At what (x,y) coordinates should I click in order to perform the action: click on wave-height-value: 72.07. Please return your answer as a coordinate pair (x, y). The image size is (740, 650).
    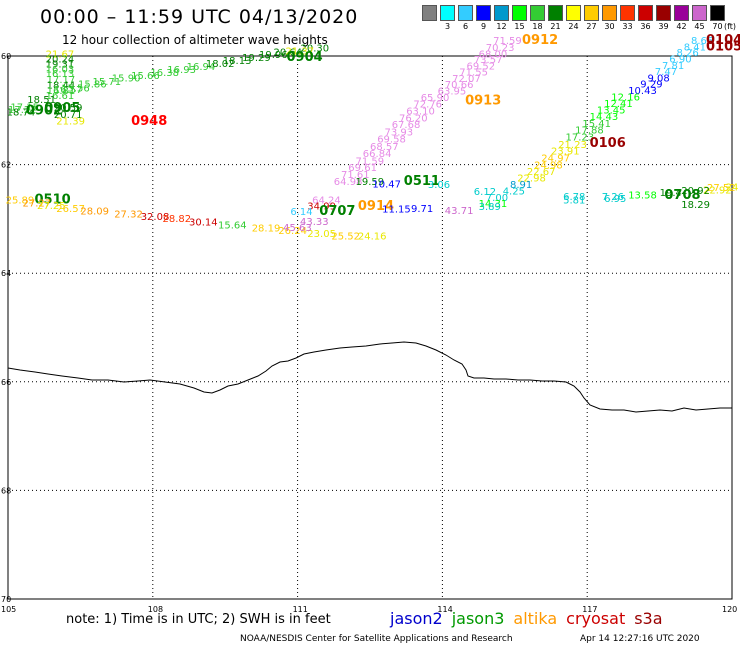
    Looking at the image, I should click on (466, 79).